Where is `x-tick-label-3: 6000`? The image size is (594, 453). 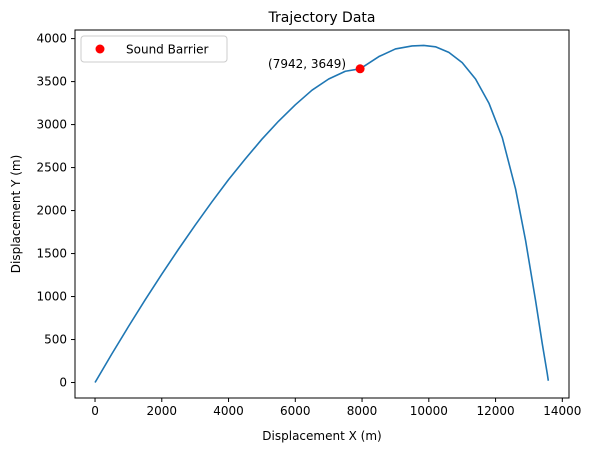 x-tick-label-3: 6000 is located at coordinates (295, 411).